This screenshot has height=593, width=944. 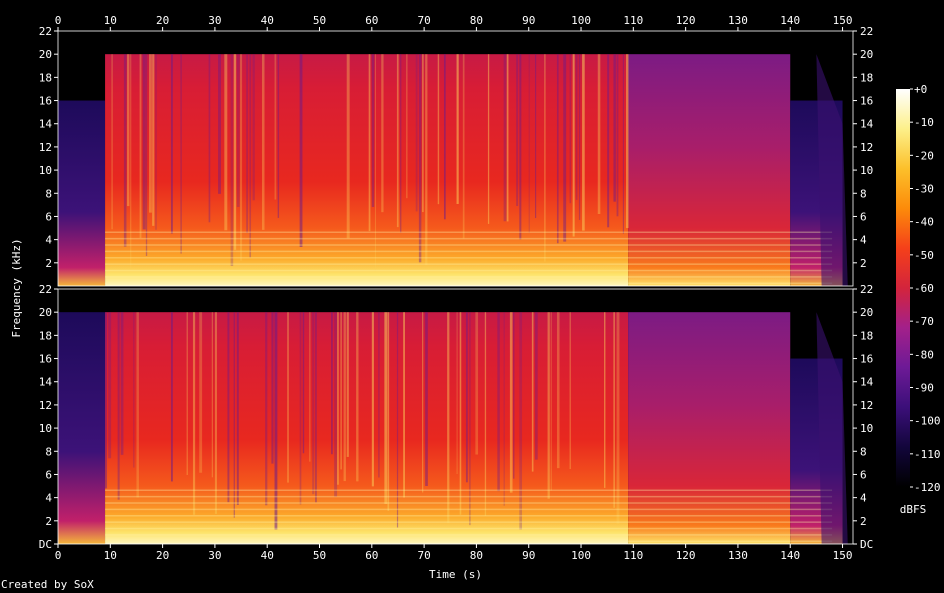 What do you see at coordinates (920, 89) in the screenshot?
I see `colorbar-tick-label: +0` at bounding box center [920, 89].